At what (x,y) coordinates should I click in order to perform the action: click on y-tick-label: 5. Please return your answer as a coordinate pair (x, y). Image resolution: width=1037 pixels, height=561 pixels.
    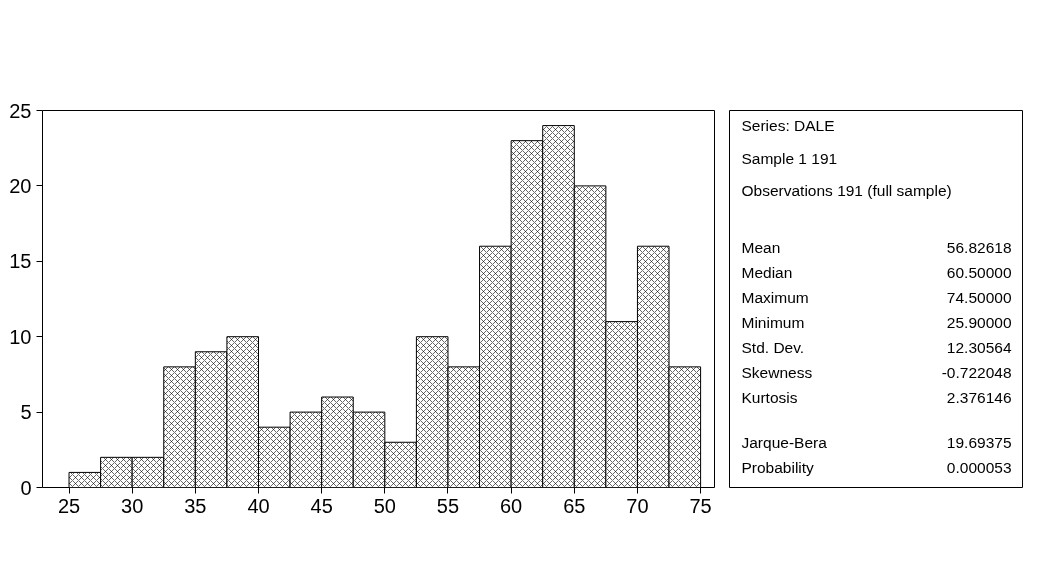
    Looking at the image, I should click on (26, 412).